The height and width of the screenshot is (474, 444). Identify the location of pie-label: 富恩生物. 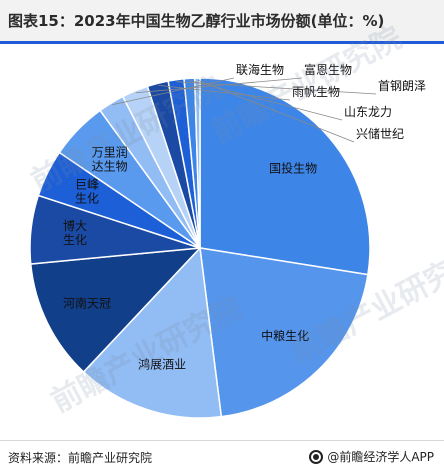
(328, 69).